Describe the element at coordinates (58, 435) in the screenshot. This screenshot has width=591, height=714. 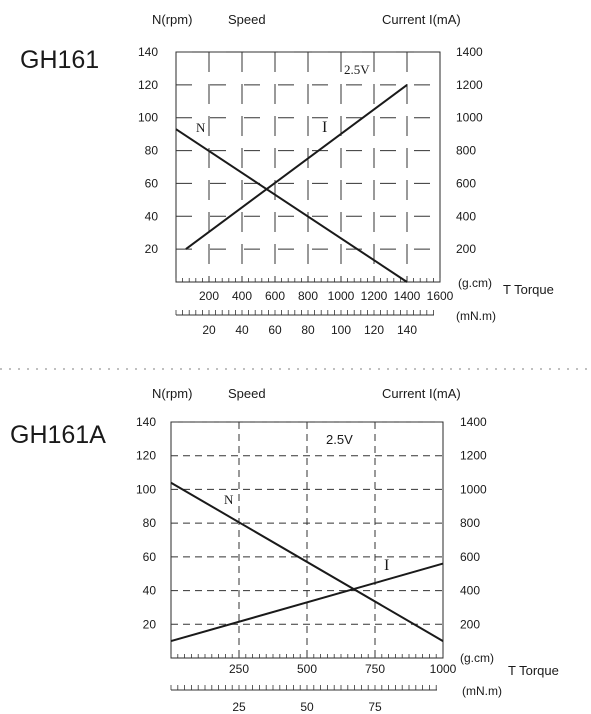
I see `model-name: GH161A` at that location.